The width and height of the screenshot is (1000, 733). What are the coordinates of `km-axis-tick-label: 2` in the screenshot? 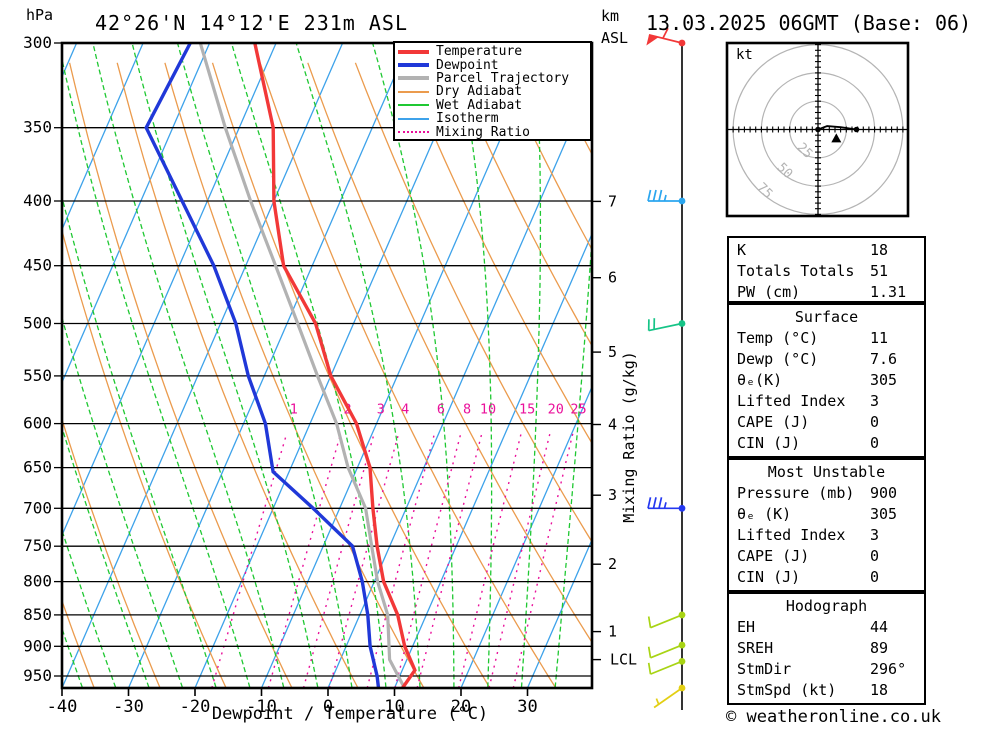 It's located at (612, 564).